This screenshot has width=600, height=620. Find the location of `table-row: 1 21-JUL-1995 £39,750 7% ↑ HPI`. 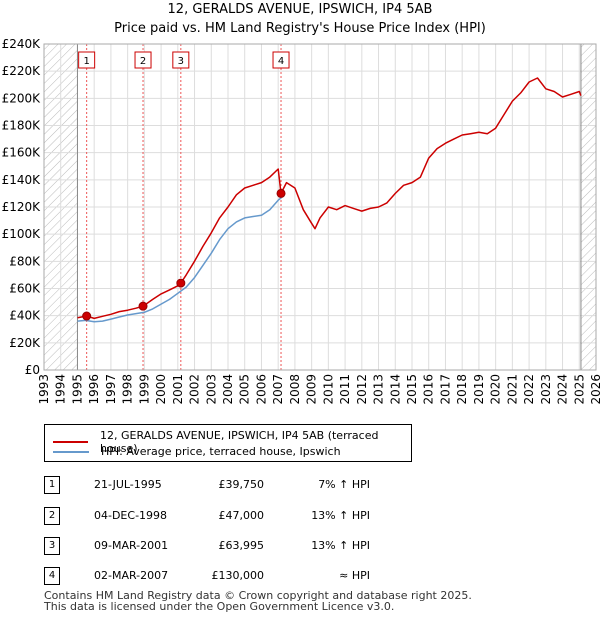

table-row: 1 21-JUL-1995 £39,750 7% ↑ HPI is located at coordinates (322, 487).